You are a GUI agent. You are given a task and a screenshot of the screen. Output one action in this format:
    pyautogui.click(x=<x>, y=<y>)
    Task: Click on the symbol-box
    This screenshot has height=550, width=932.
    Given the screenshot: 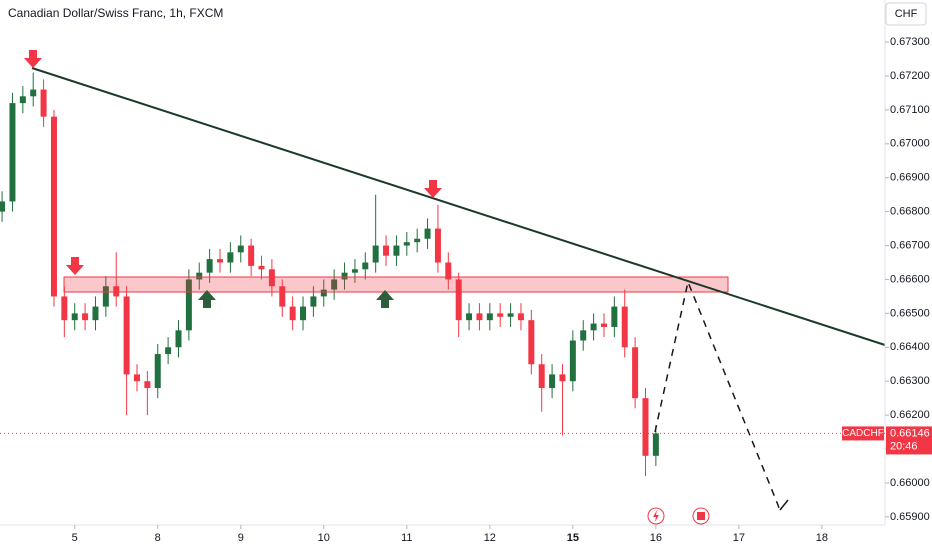 What is the action you would take?
    pyautogui.click(x=863, y=433)
    